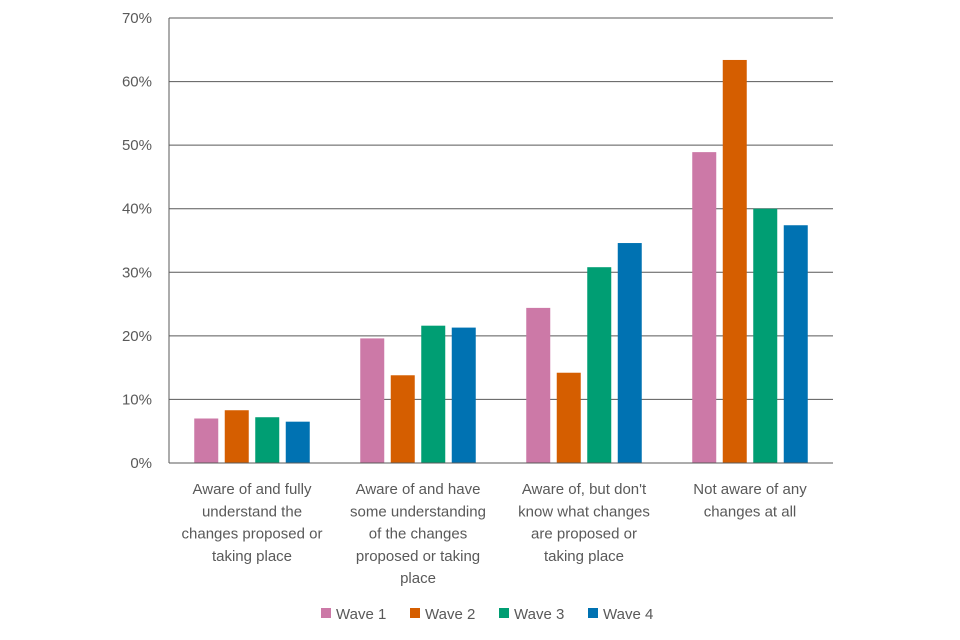  Describe the element at coordinates (137, 241) in the screenshot. I see `y-axis-ticks: 0% 10% 20% 30% 40% 50% 60% 70%` at that location.